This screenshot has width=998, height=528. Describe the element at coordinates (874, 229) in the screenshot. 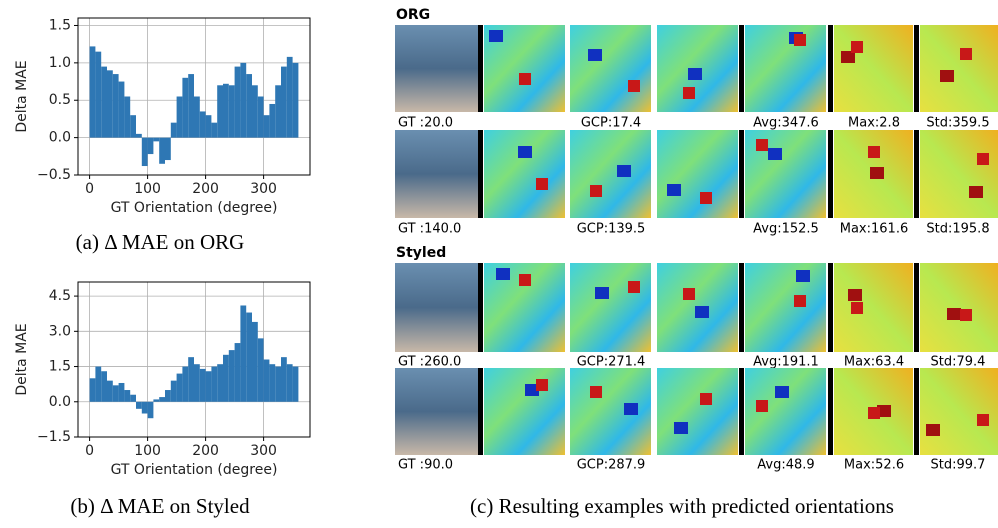

I see `max-label: Max:161.6` at that location.